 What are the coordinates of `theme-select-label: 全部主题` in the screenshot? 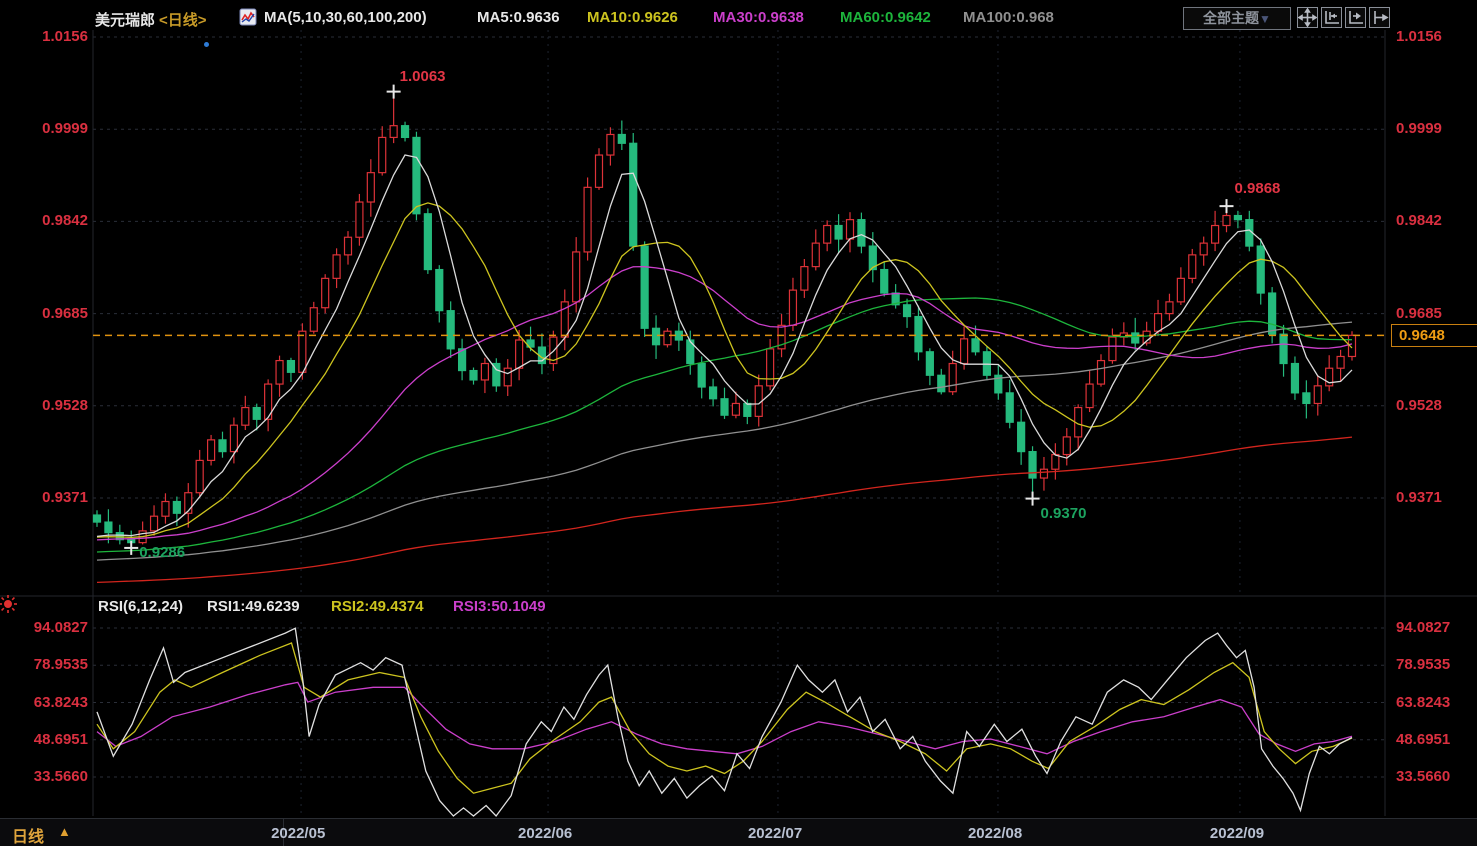 It's located at (1231, 18).